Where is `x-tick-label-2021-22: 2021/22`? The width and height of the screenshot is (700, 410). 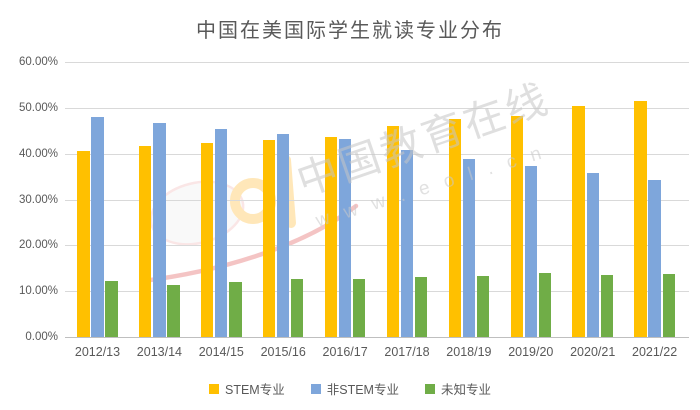 x-tick-label-2021-22: 2021/22 is located at coordinates (655, 352).